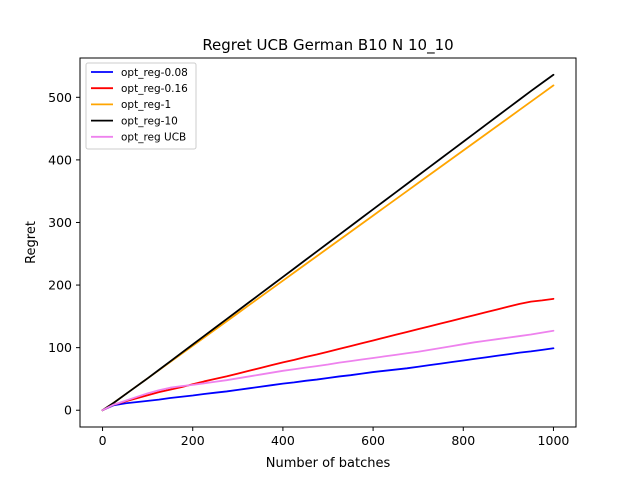 This screenshot has height=485, width=640. What do you see at coordinates (60, 159) in the screenshot?
I see `y-tick-label: 400` at bounding box center [60, 159].